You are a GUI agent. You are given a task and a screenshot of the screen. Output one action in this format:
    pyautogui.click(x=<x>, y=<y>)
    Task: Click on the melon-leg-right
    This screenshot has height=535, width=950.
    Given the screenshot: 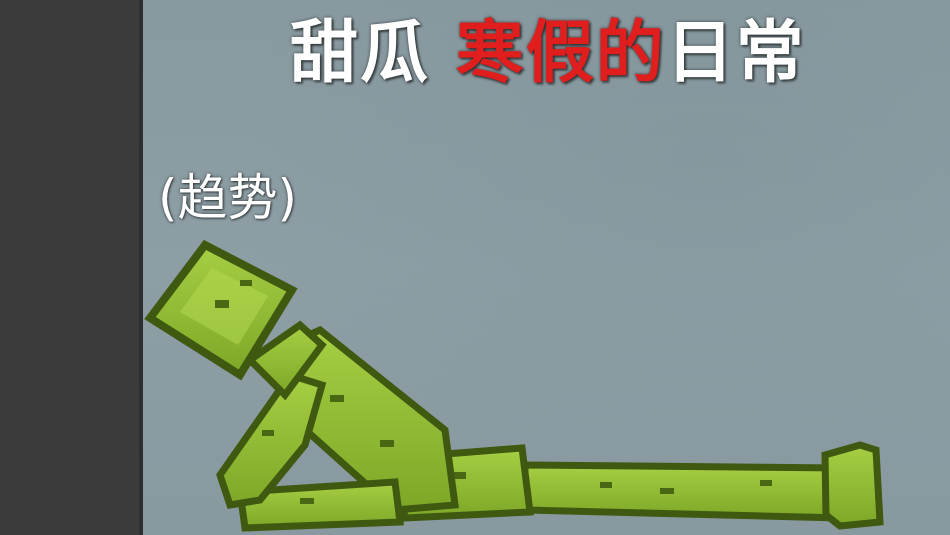 What is the action you would take?
    pyautogui.click(x=702, y=485)
    